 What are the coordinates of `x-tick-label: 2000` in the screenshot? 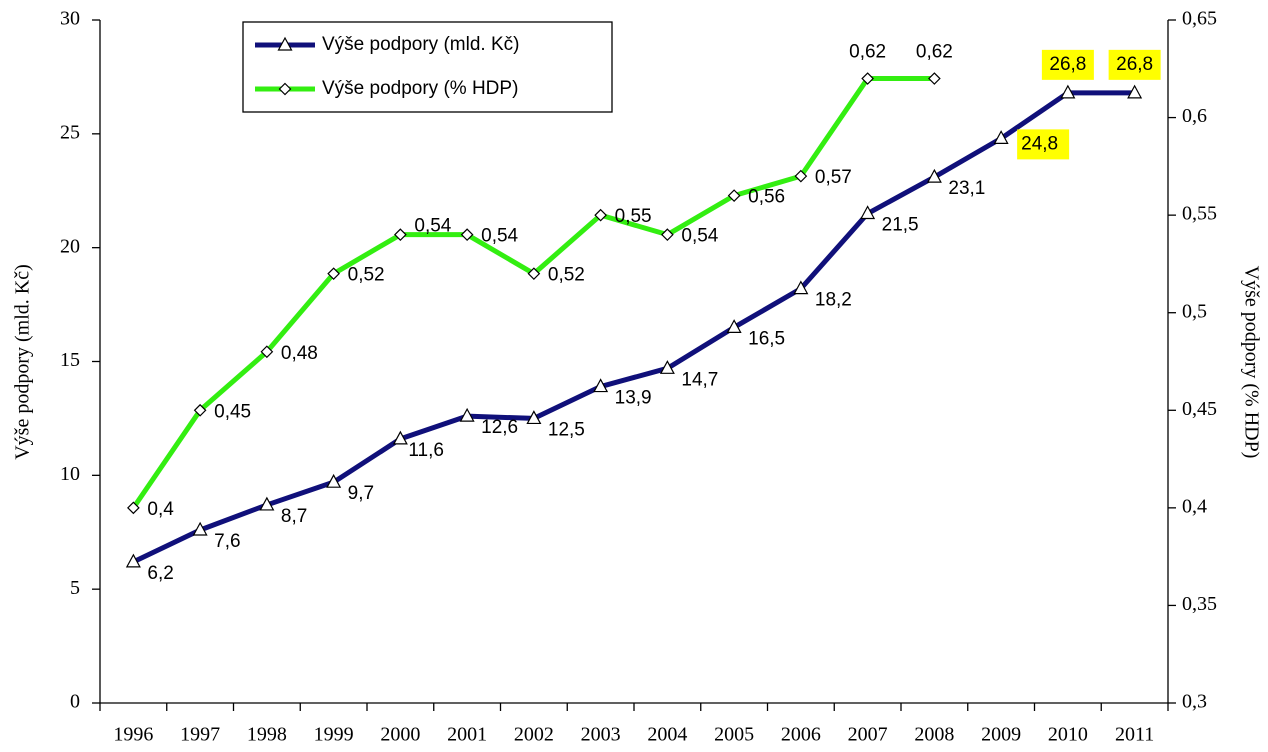 It's located at (400, 735).